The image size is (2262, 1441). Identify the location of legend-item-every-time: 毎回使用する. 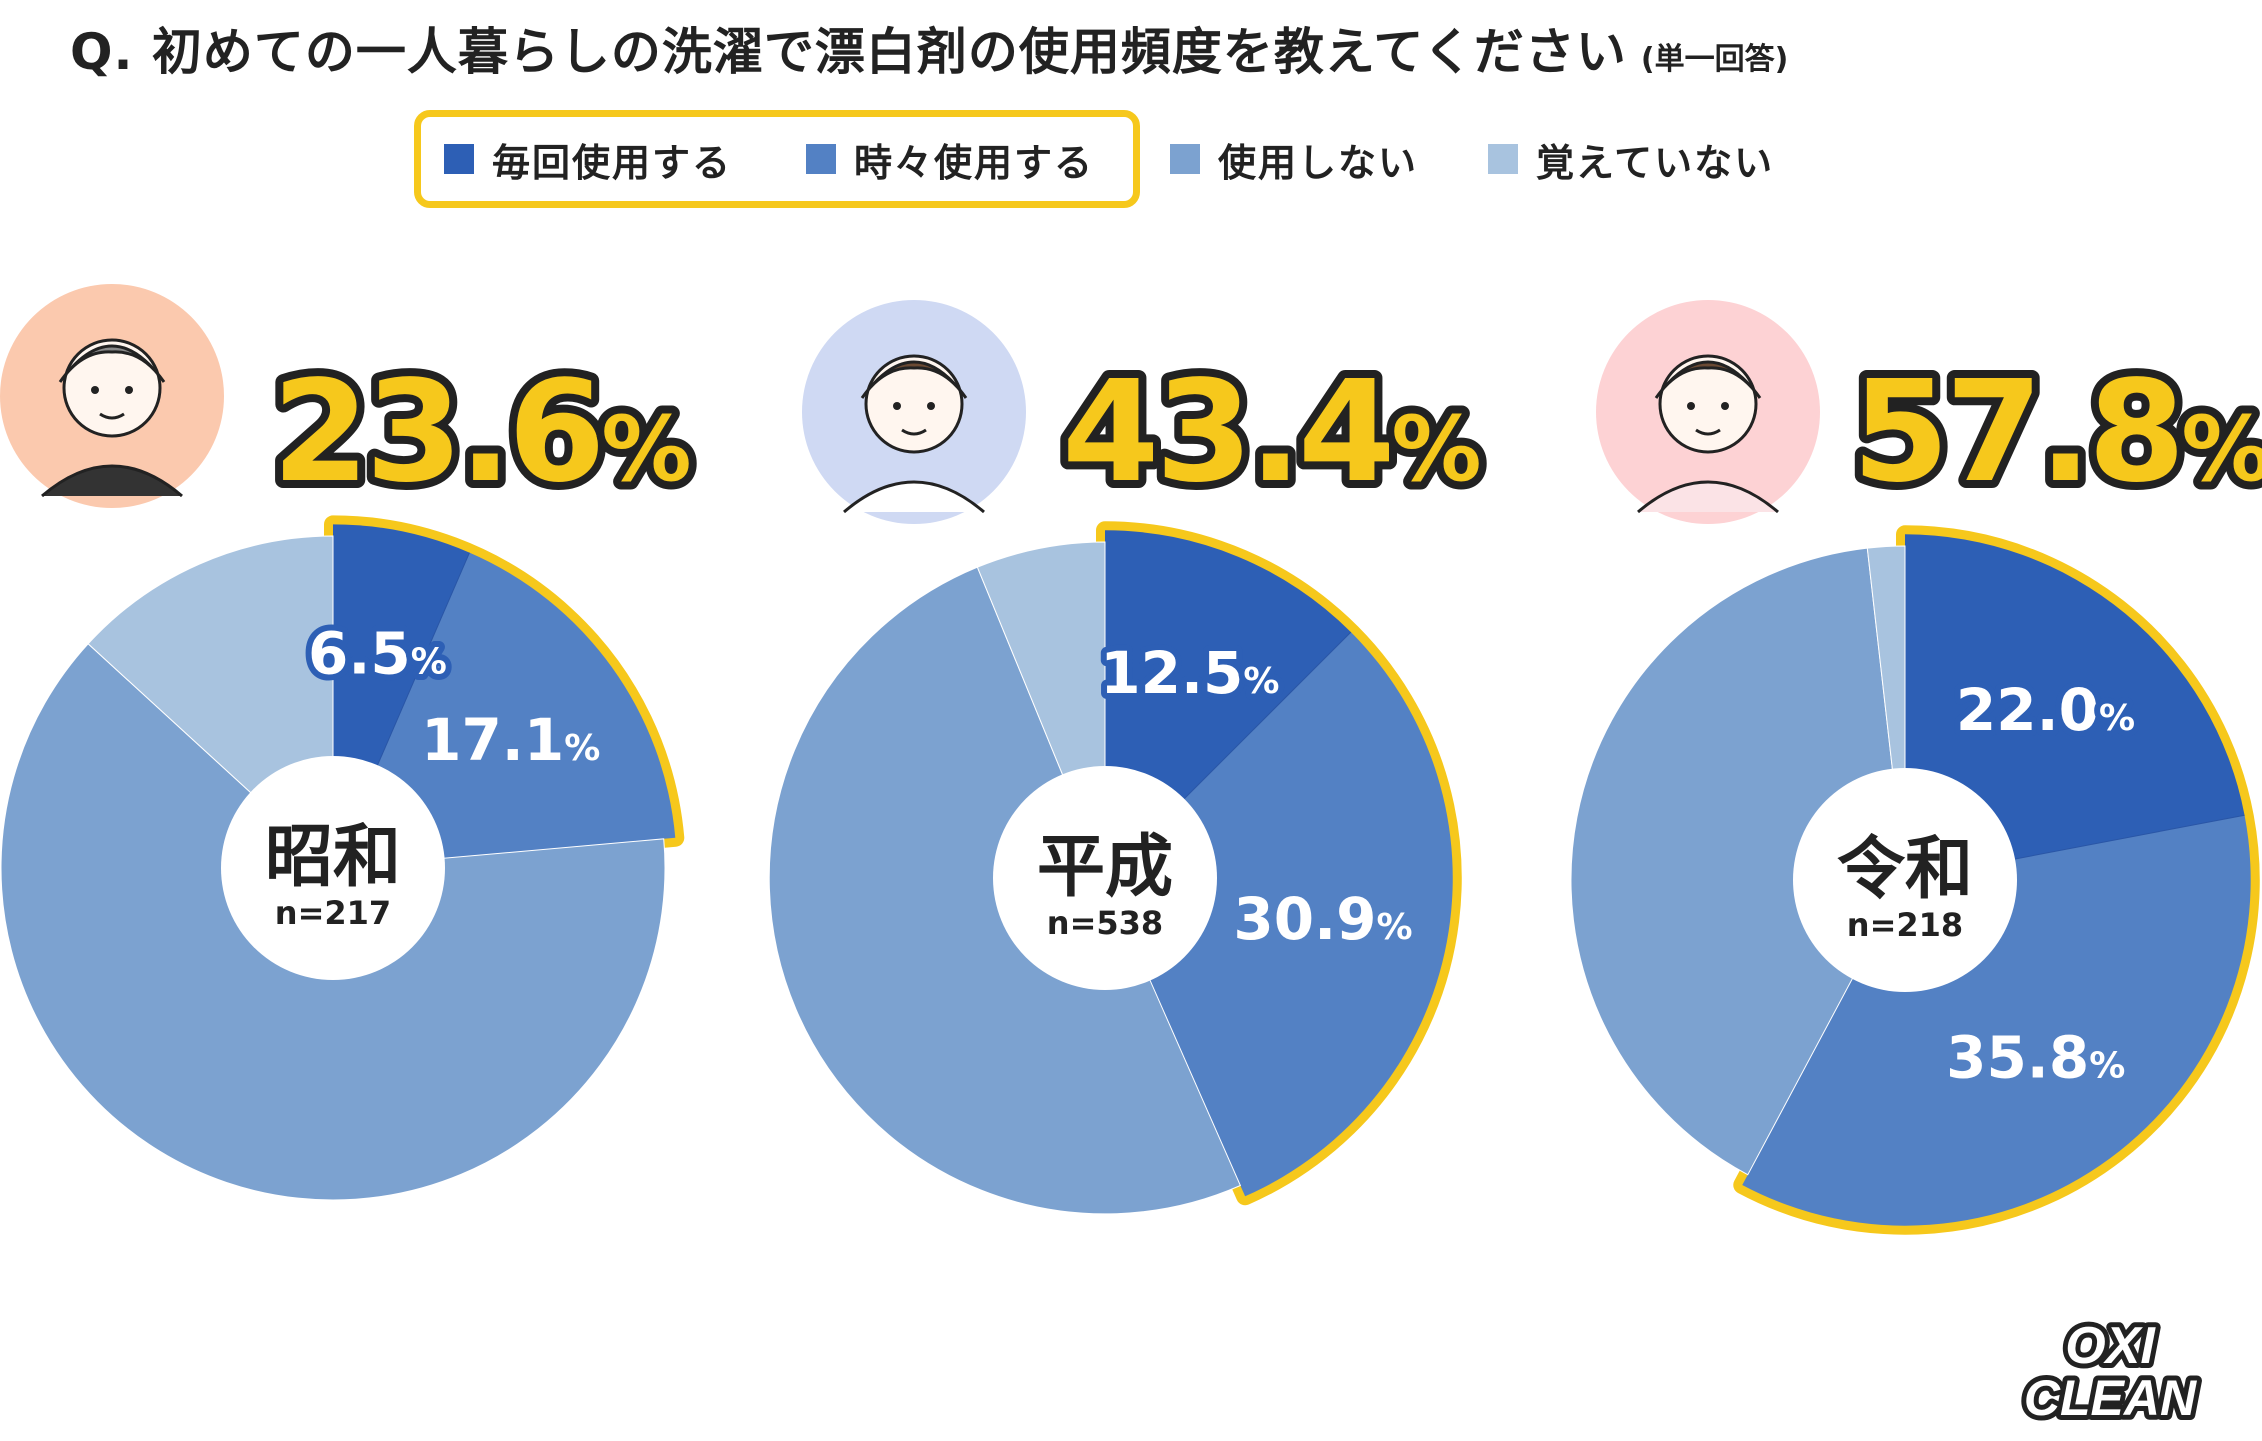
(588, 159).